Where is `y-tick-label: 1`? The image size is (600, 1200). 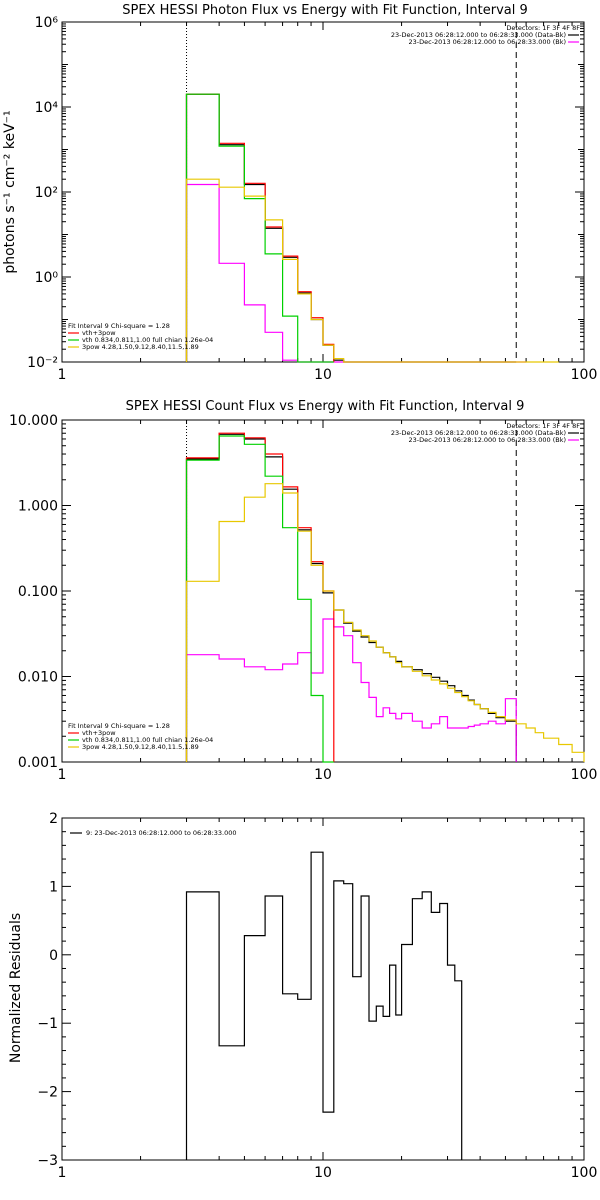
y-tick-label: 1 is located at coordinates (53, 887).